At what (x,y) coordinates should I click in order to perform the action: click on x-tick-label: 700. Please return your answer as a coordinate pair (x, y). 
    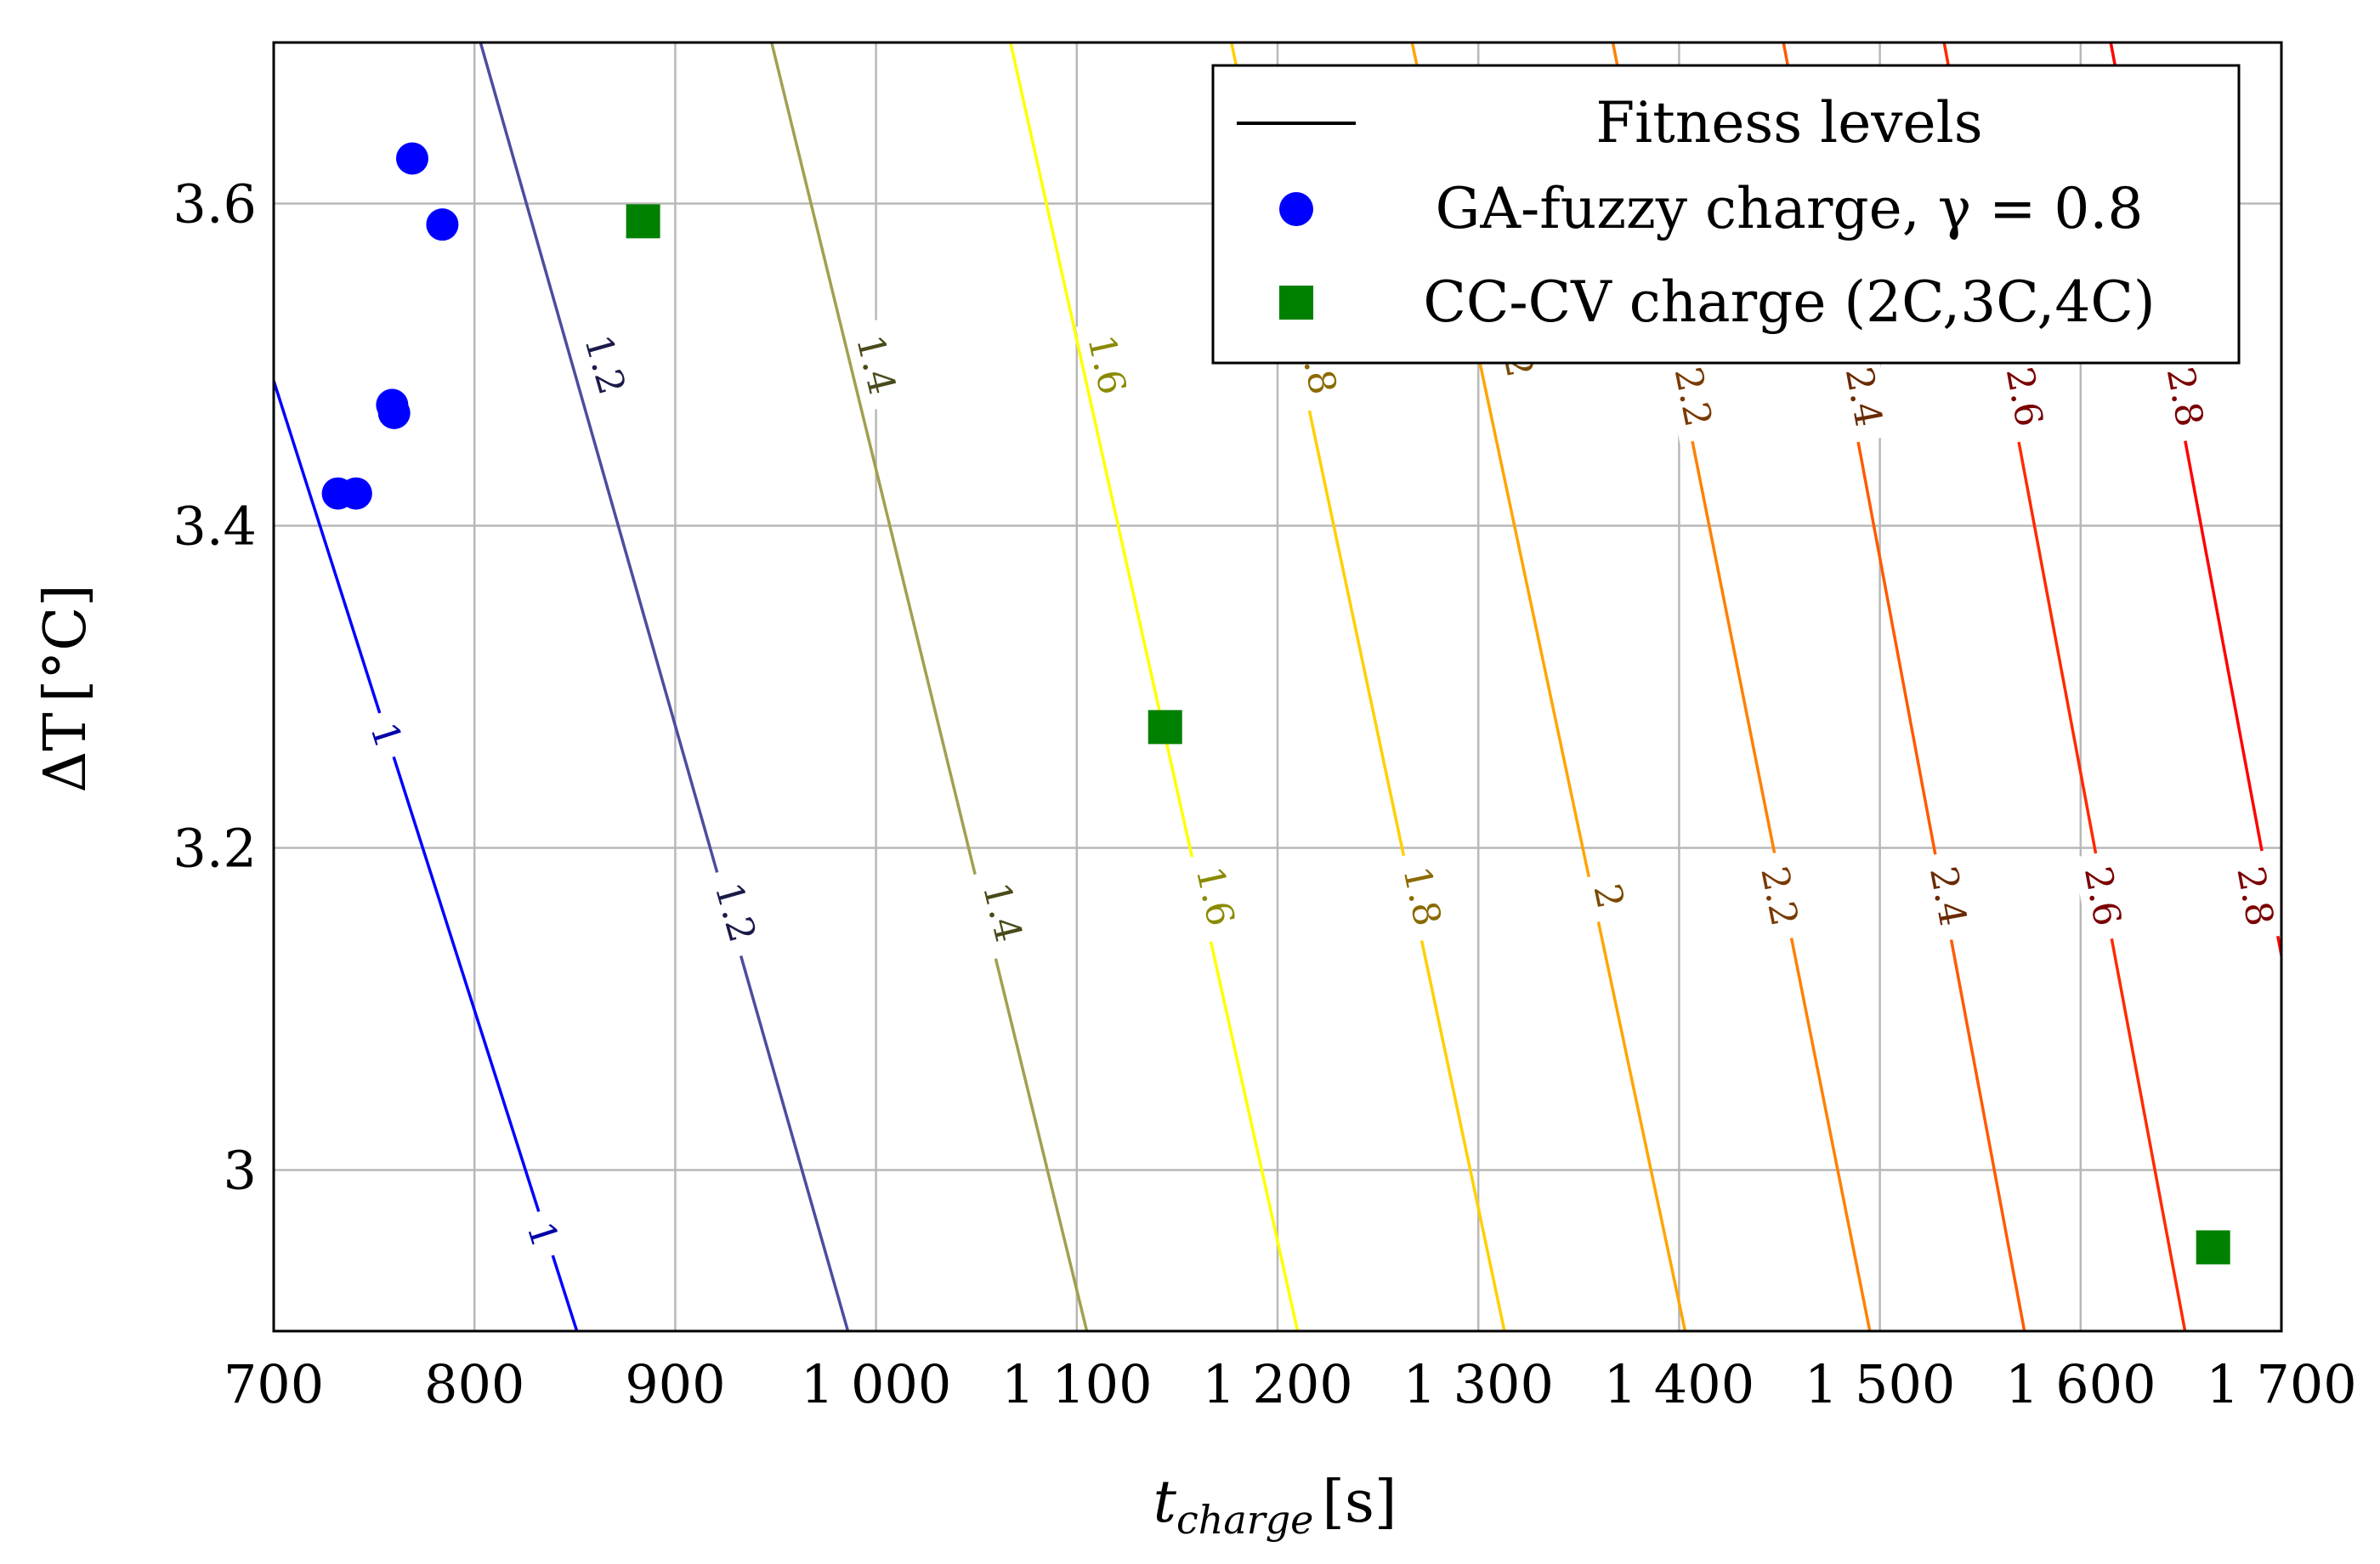
    Looking at the image, I should click on (274, 1384).